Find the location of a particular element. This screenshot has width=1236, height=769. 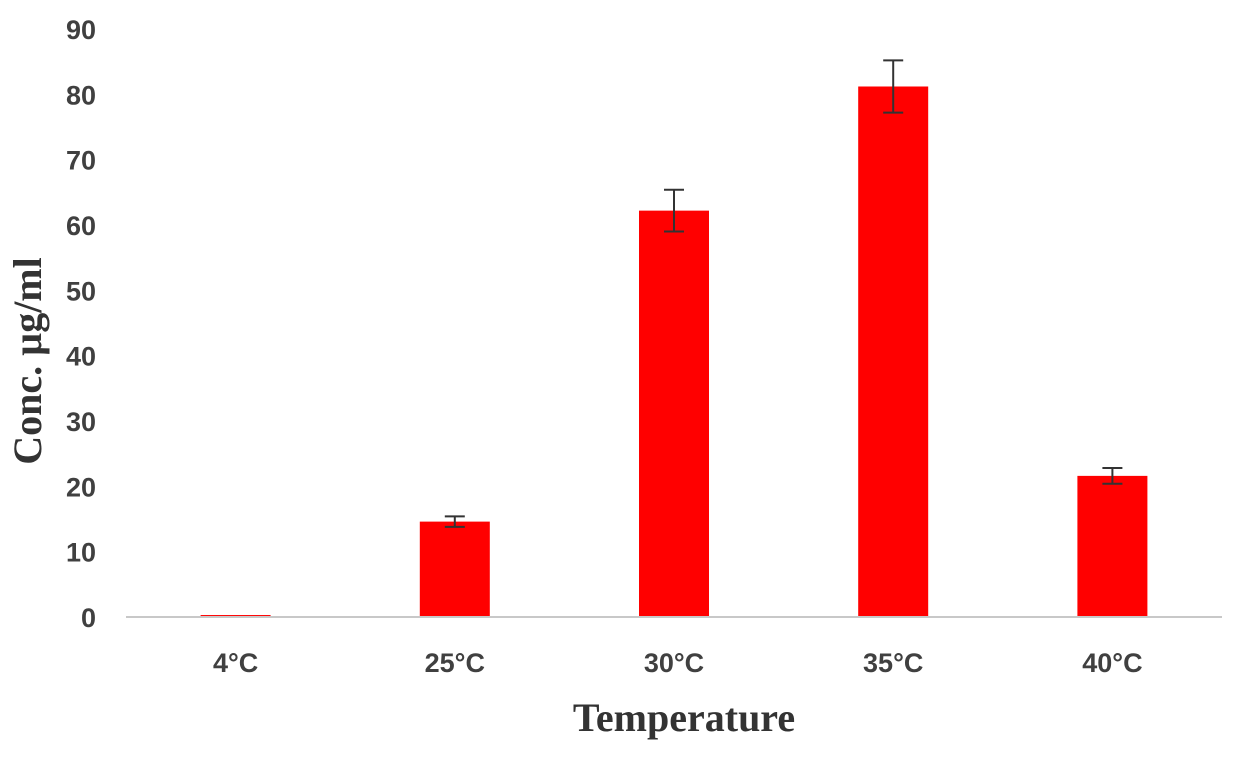

y-tick-label: 40 is located at coordinates (81, 357).